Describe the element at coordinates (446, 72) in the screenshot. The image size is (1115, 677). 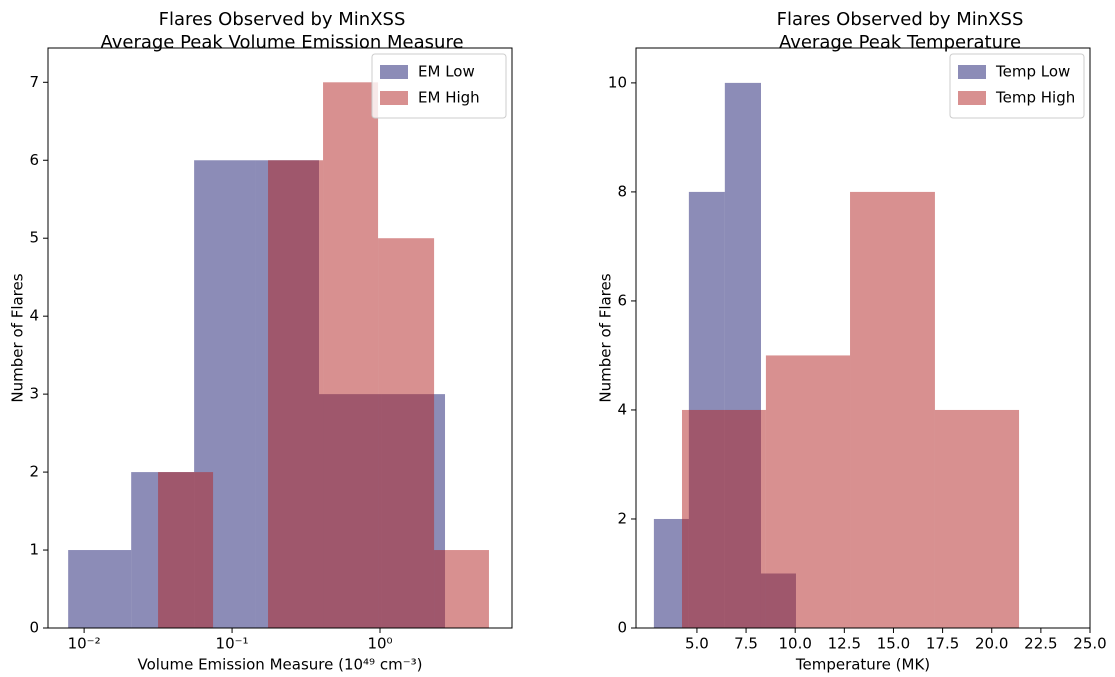
I see `legend-label: EM Low` at that location.